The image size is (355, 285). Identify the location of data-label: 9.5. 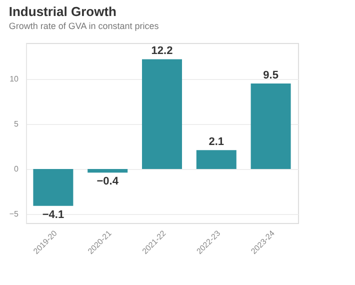
(270, 76).